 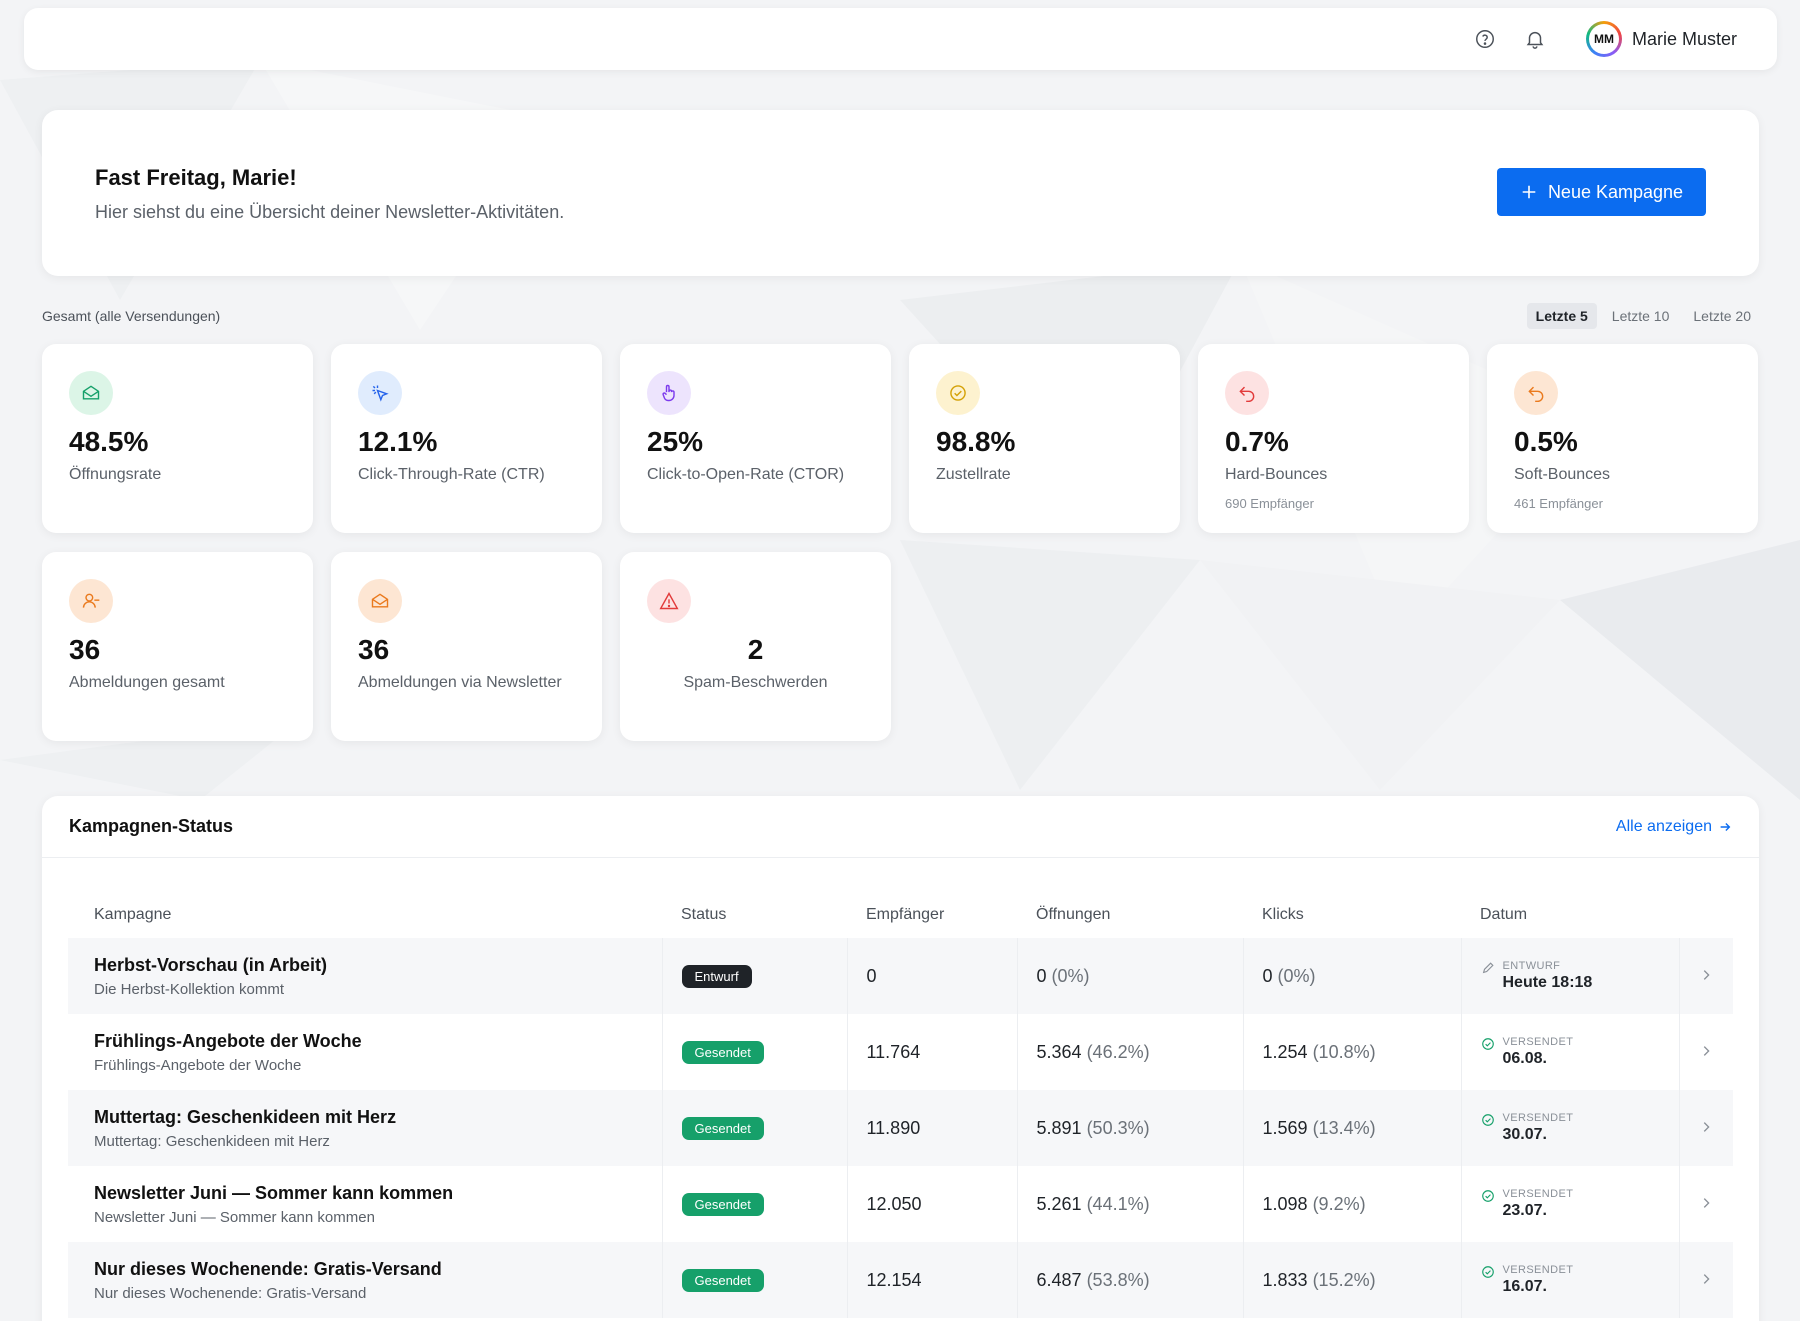 What do you see at coordinates (1531, 966) in the screenshot?
I see `date-state: ENTWURF` at bounding box center [1531, 966].